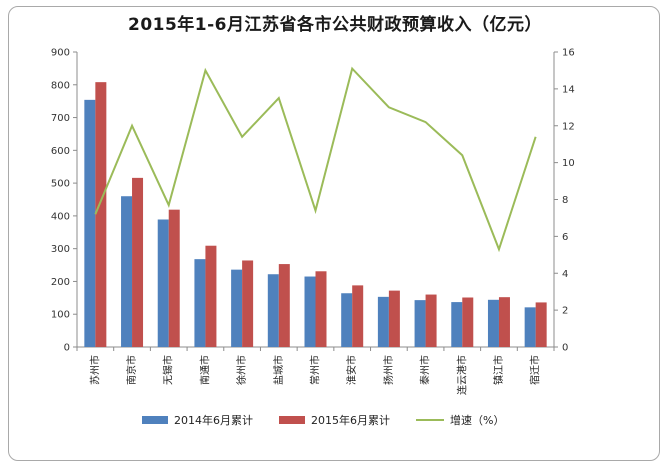  Describe the element at coordinates (241, 370) in the screenshot. I see `x-tick-label: 徐州市` at that location.